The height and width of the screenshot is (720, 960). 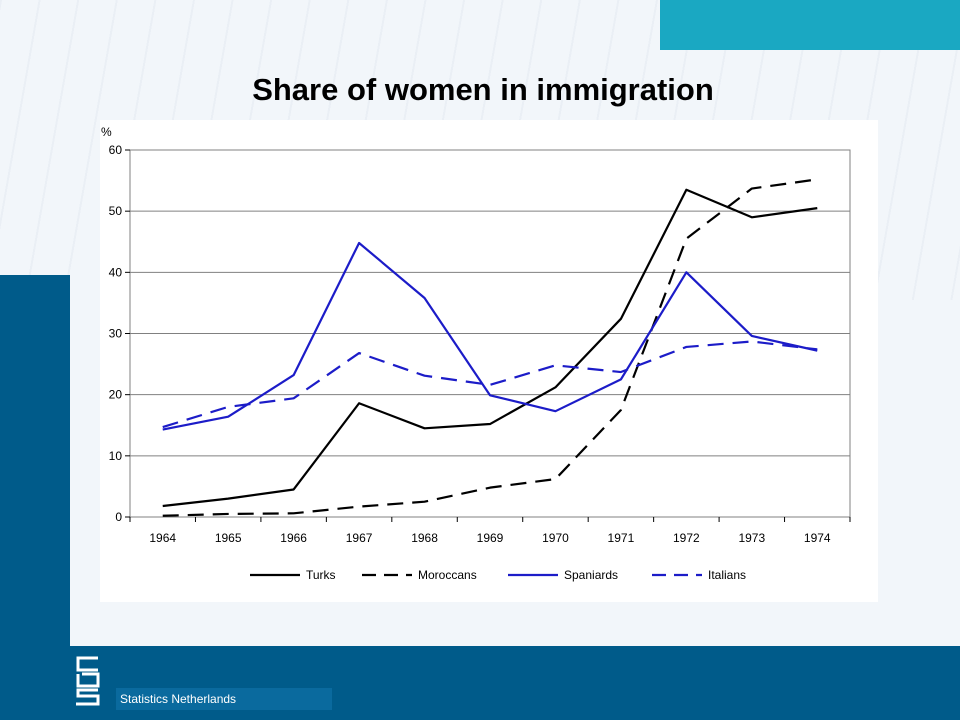 I want to click on slide-title: Share of women in immigration, so click(x=483, y=89).